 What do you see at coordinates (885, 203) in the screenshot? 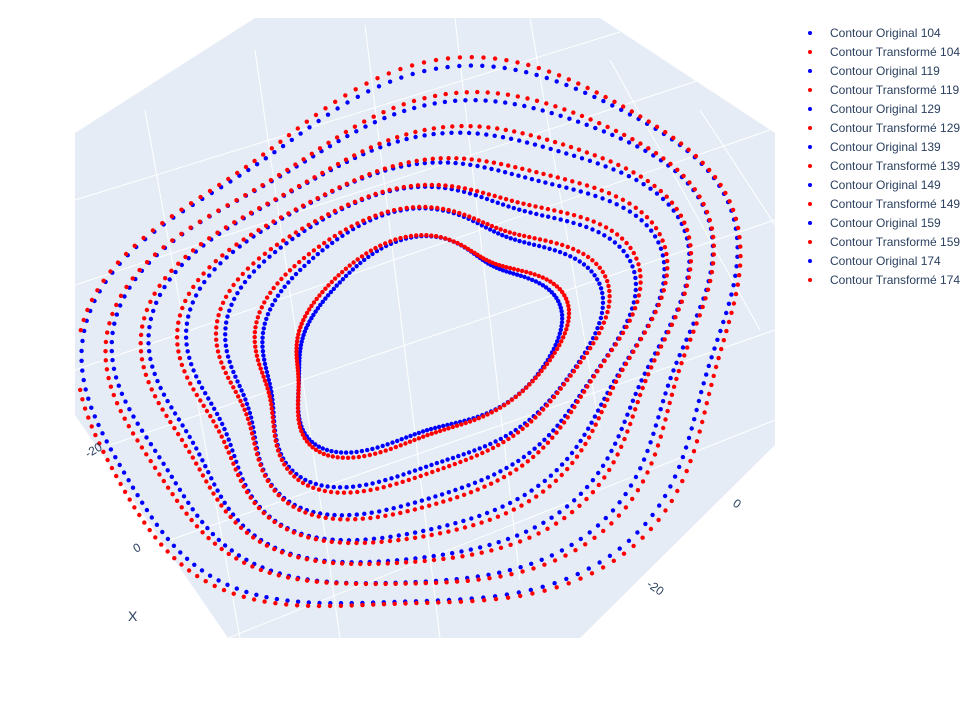
I see `legend-item: Contour Transformé 149` at bounding box center [885, 203].